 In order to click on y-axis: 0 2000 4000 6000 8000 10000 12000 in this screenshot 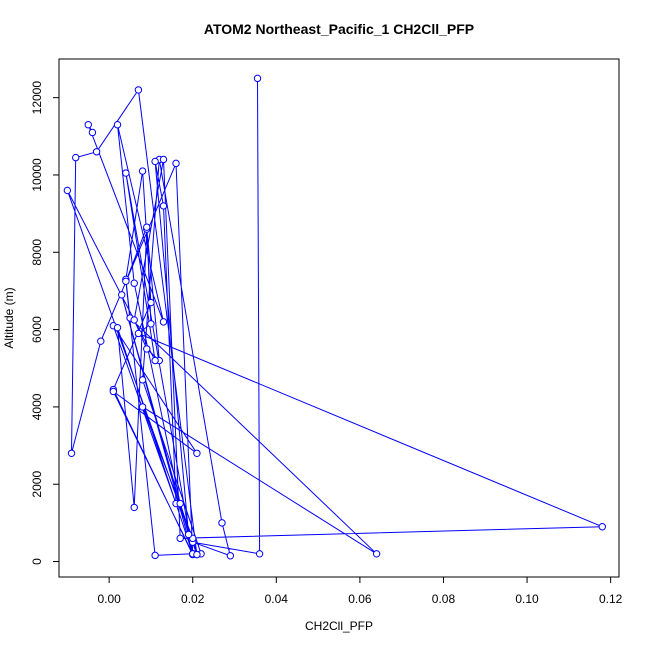, I will do `click(45, 323)`.